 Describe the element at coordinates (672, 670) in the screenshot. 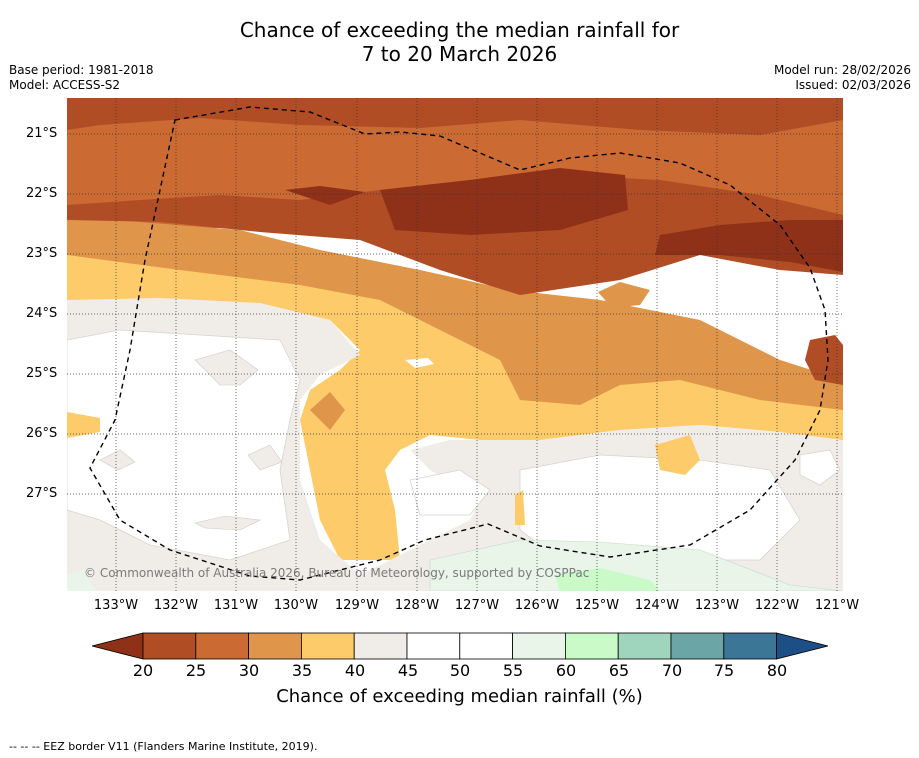

I see `colorbar-tick-70: 70` at that location.